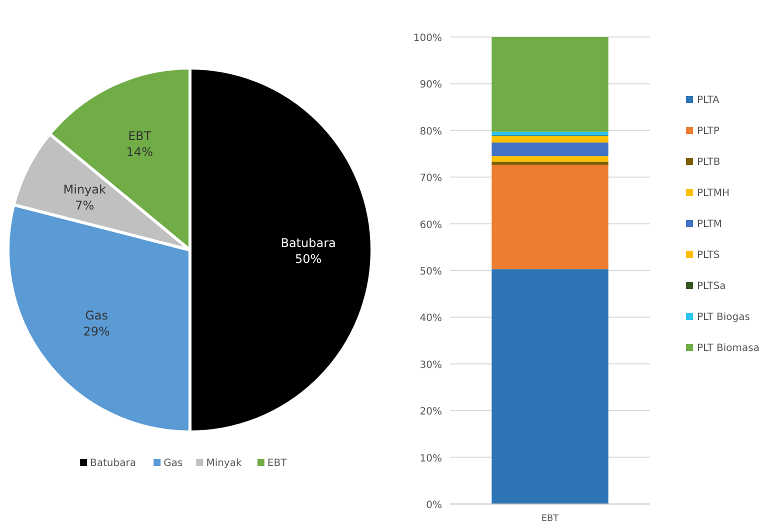 This screenshot has width=775, height=527. I want to click on legend-label: PLTB, so click(708, 162).